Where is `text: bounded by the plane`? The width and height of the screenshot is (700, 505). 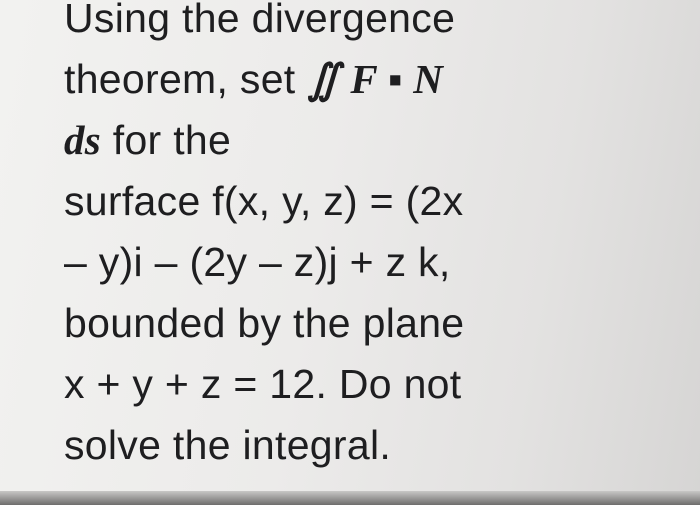
text: bounded by the plane is located at coordinates (264, 323).